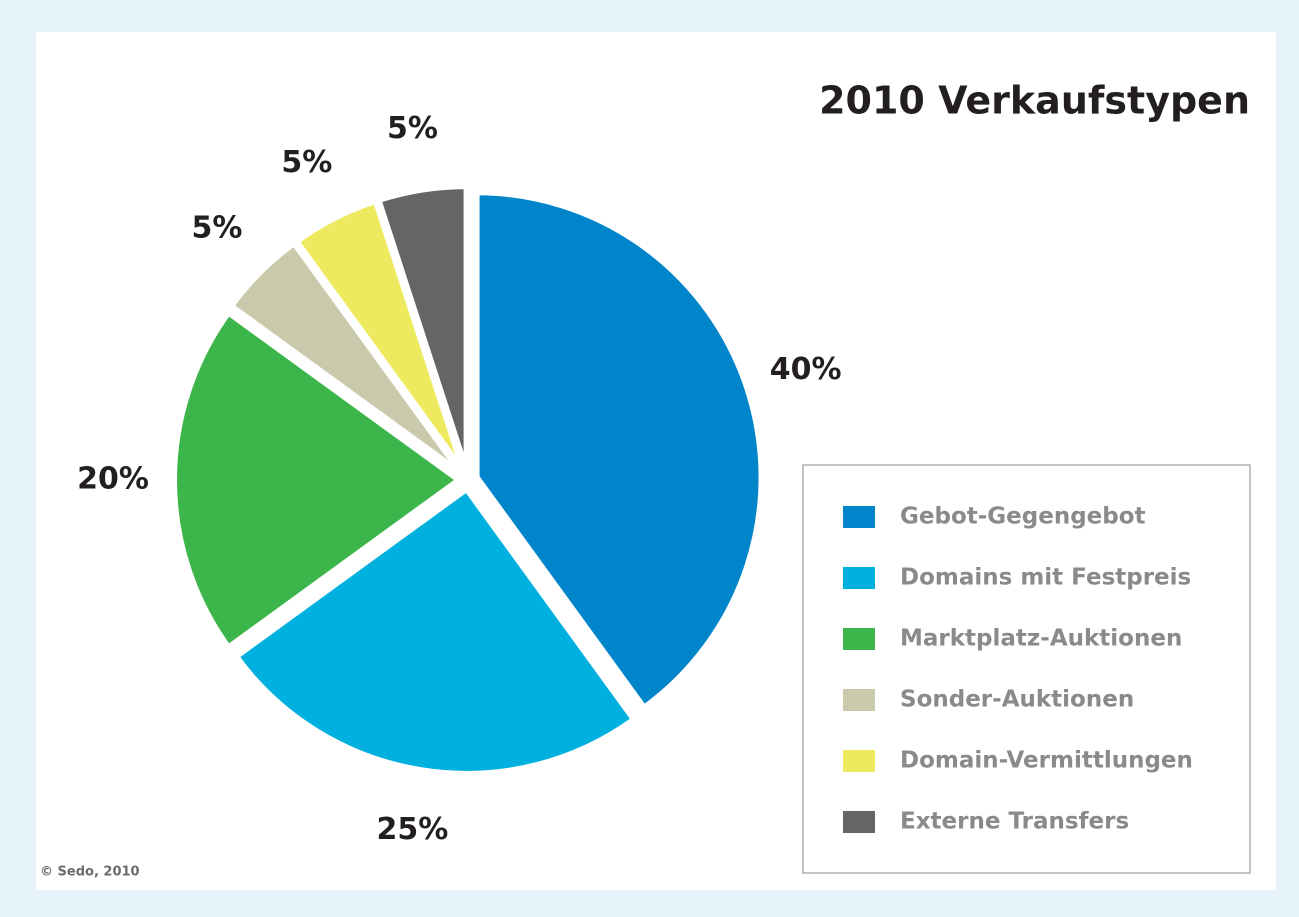  What do you see at coordinates (413, 829) in the screenshot?
I see `value-label: 25%` at bounding box center [413, 829].